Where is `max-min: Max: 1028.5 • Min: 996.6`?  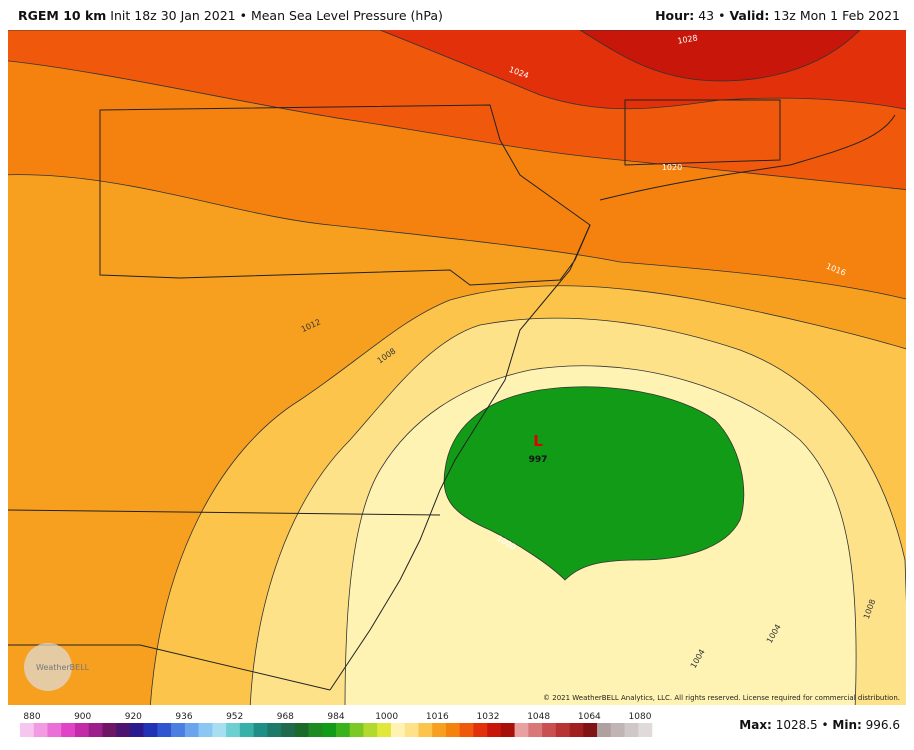
max-min: Max: 1028.5 • Min: 996.6 is located at coordinates (819, 725).